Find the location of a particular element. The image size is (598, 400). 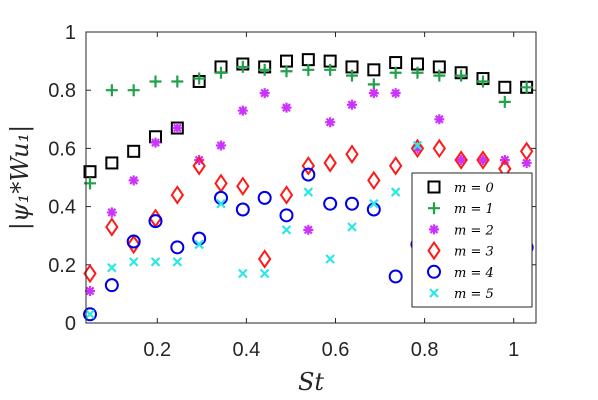

legend-label: m = 0 is located at coordinates (474, 188).